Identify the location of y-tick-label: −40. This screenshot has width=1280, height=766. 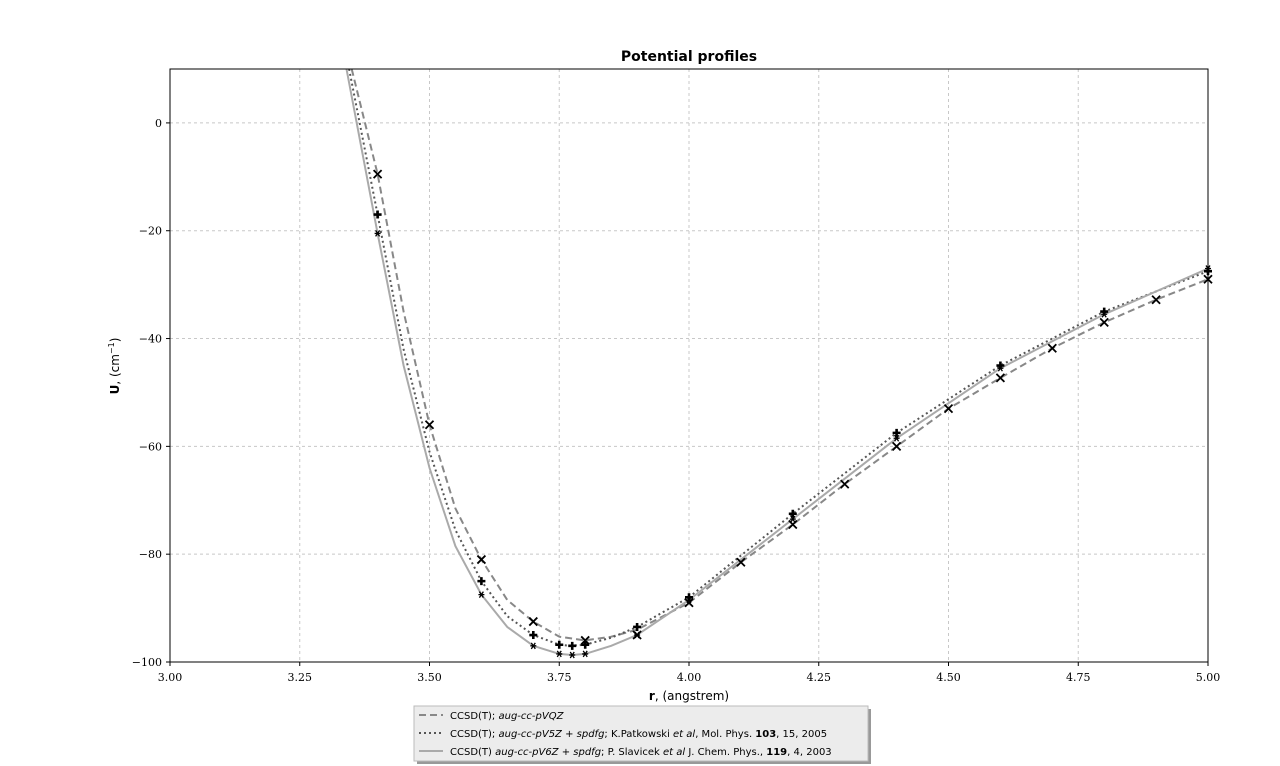
(150, 339).